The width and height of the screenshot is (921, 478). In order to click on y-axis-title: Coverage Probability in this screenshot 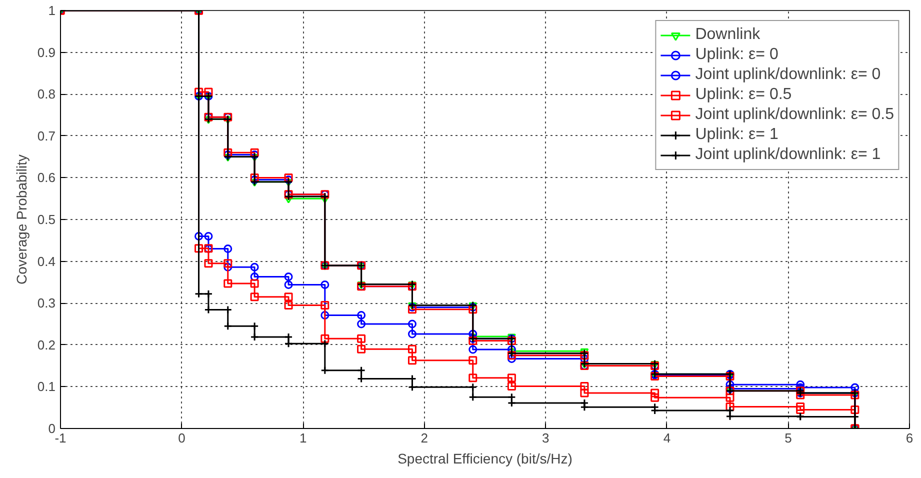, I will do `click(21, 219)`.